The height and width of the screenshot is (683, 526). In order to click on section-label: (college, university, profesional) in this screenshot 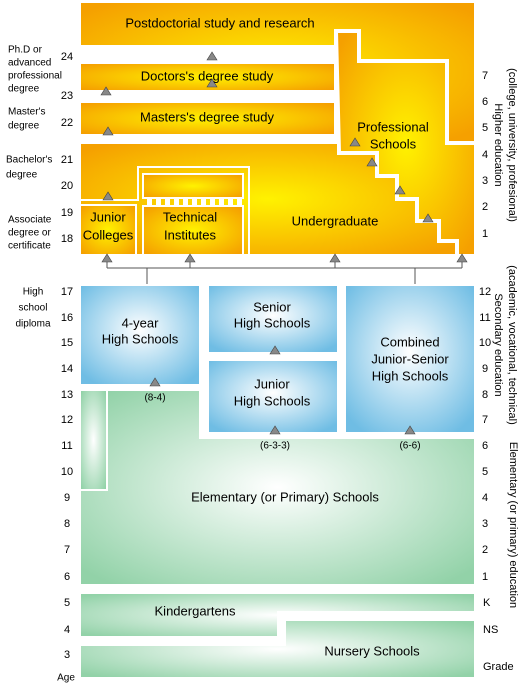, I will do `click(512, 145)`.